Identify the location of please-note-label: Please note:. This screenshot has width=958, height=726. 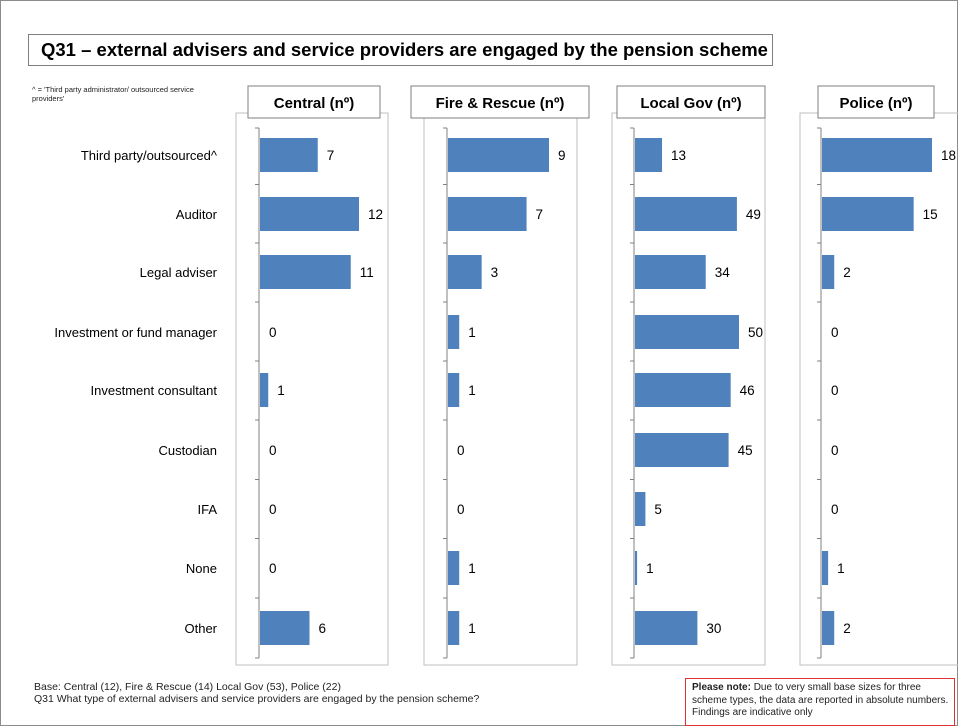
(721, 687).